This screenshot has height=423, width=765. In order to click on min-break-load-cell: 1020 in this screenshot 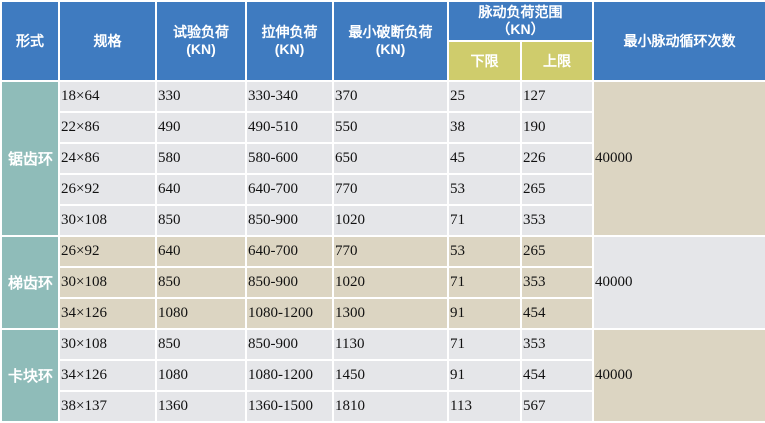, I will do `click(390, 220)`.